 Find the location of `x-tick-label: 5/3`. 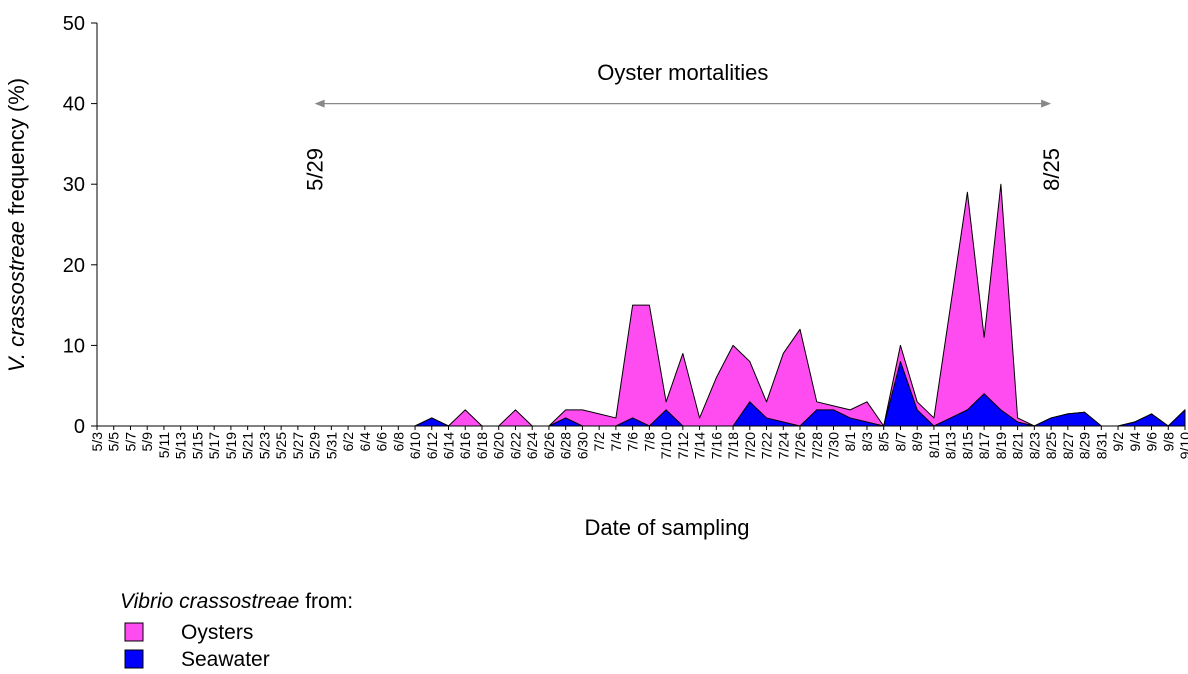

x-tick-label: 5/3 is located at coordinates (97, 442).